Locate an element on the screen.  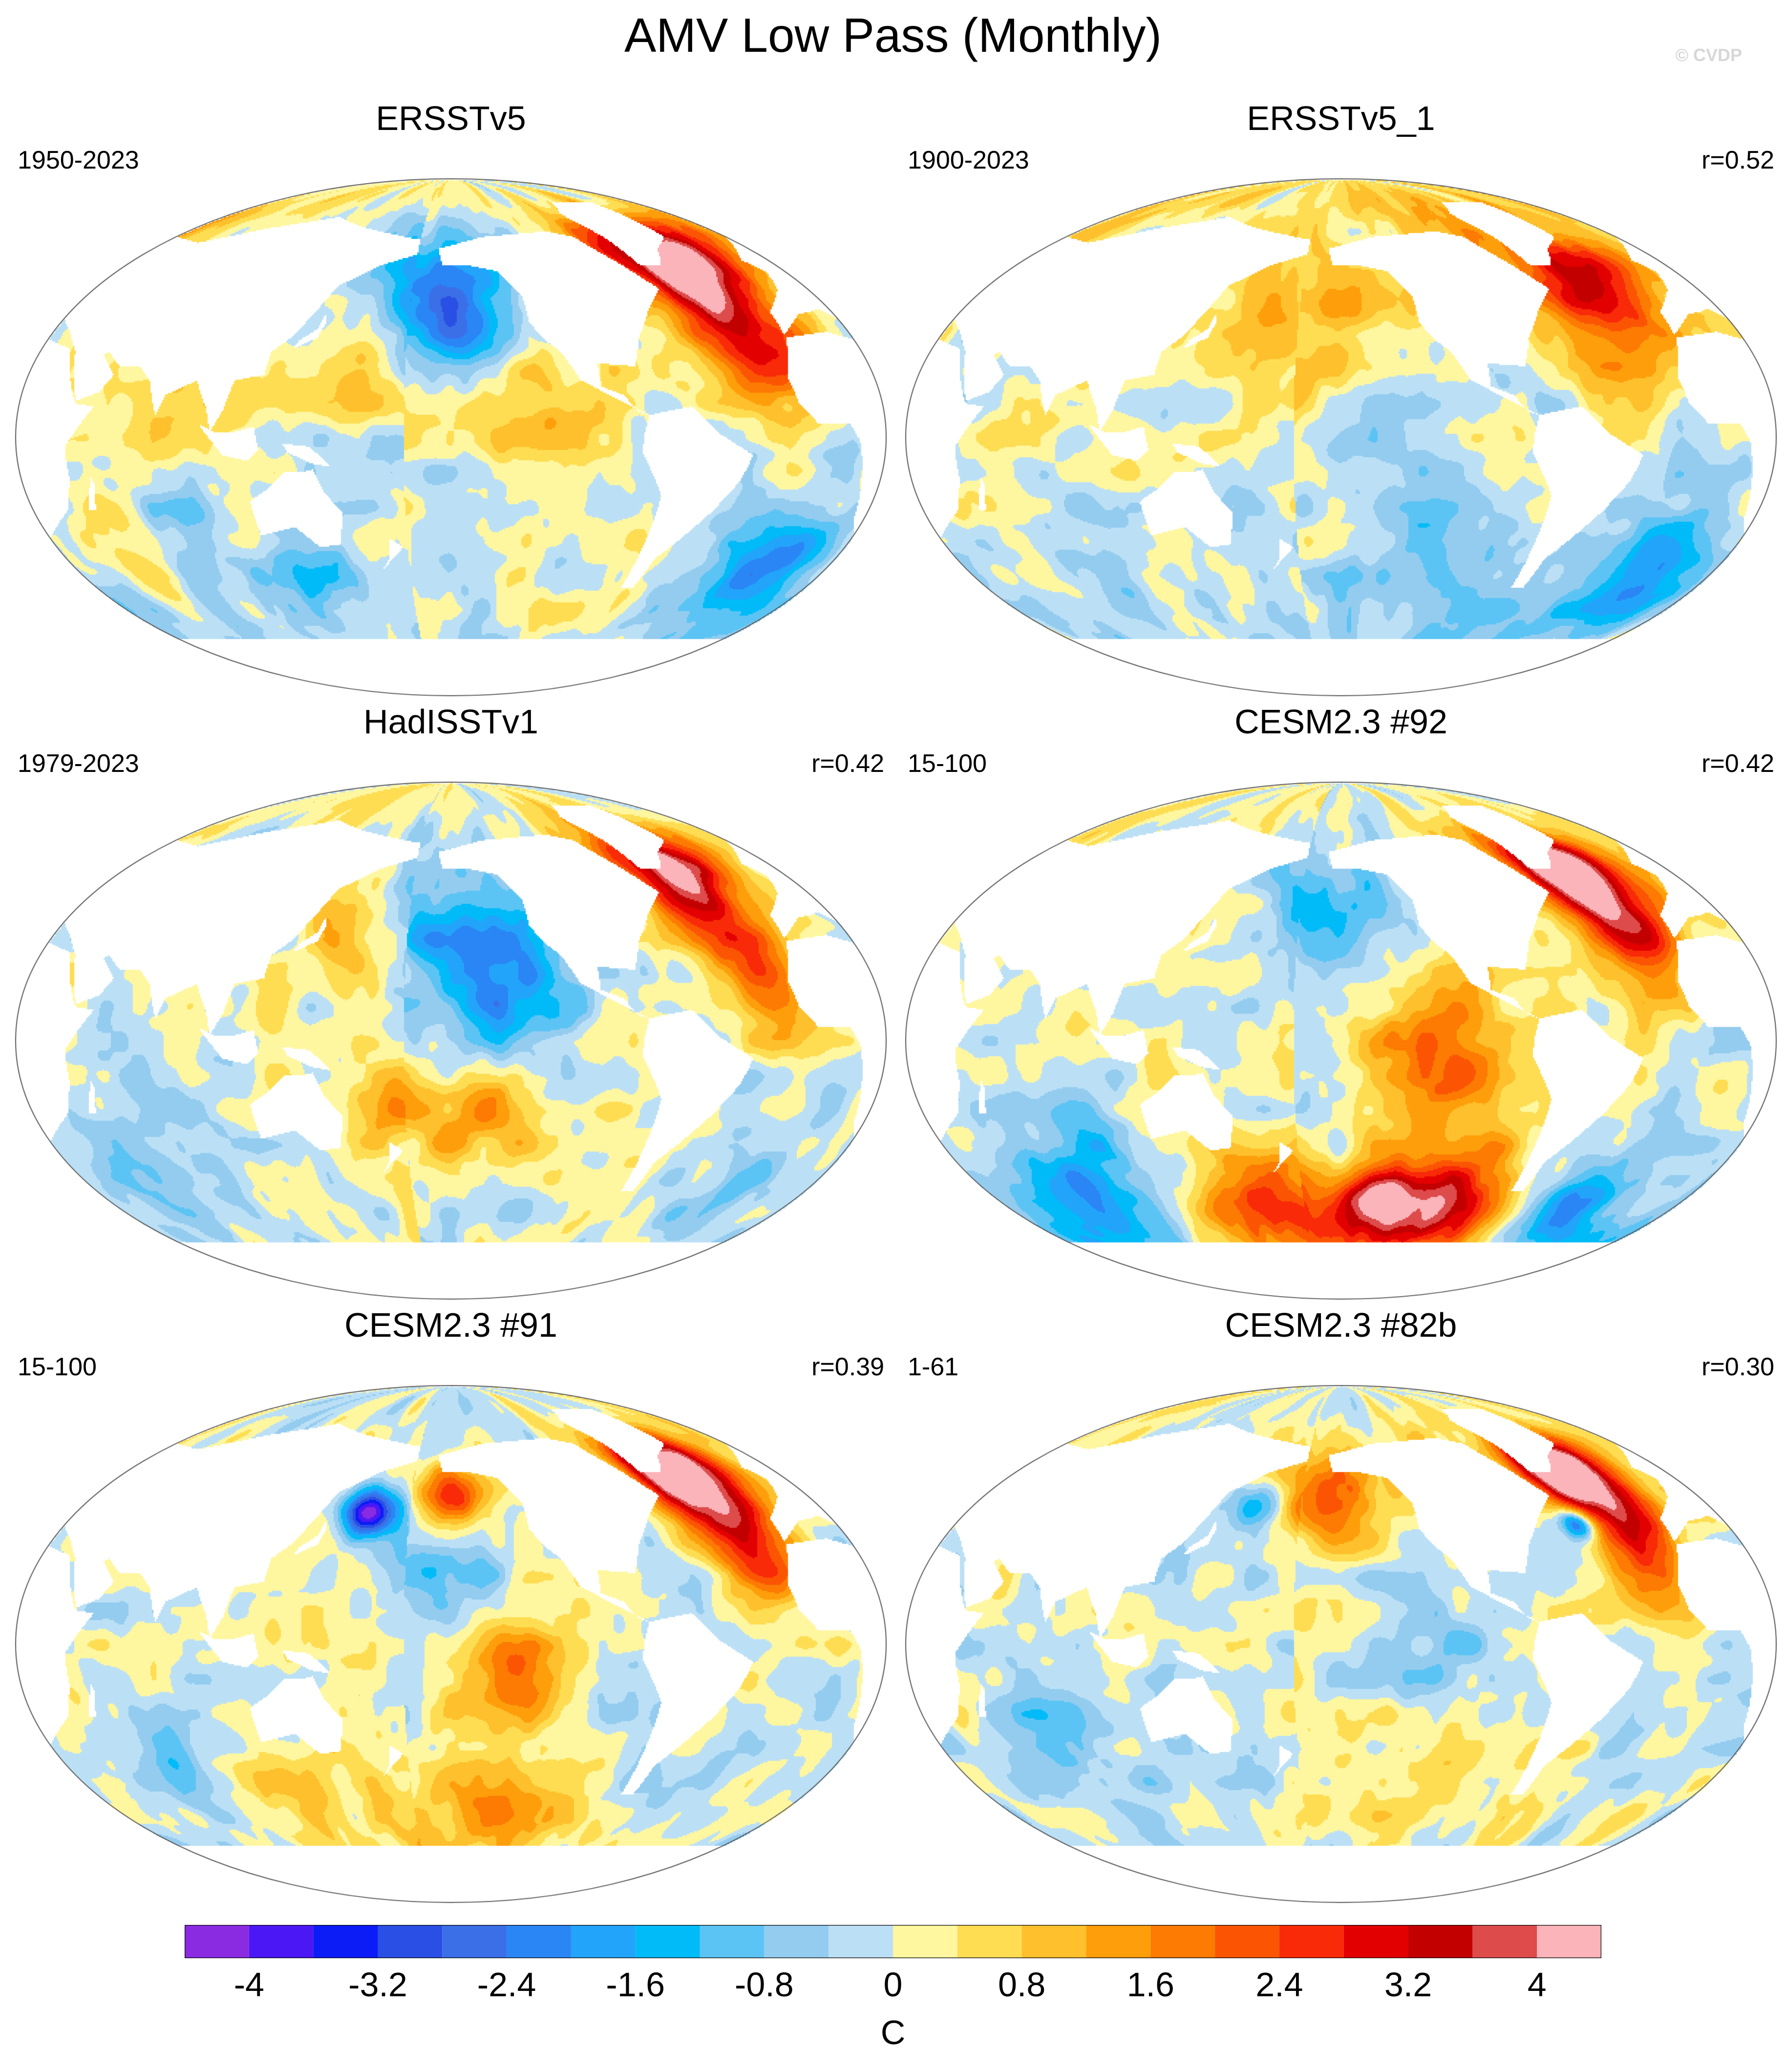
panel-title: CESM2.3 #92 is located at coordinates (1340, 722).